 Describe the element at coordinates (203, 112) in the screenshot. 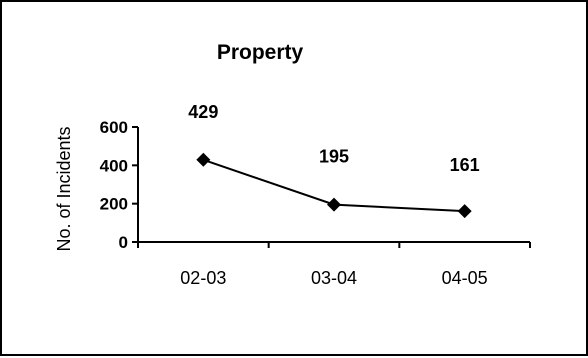

I see `data-label: 429` at that location.